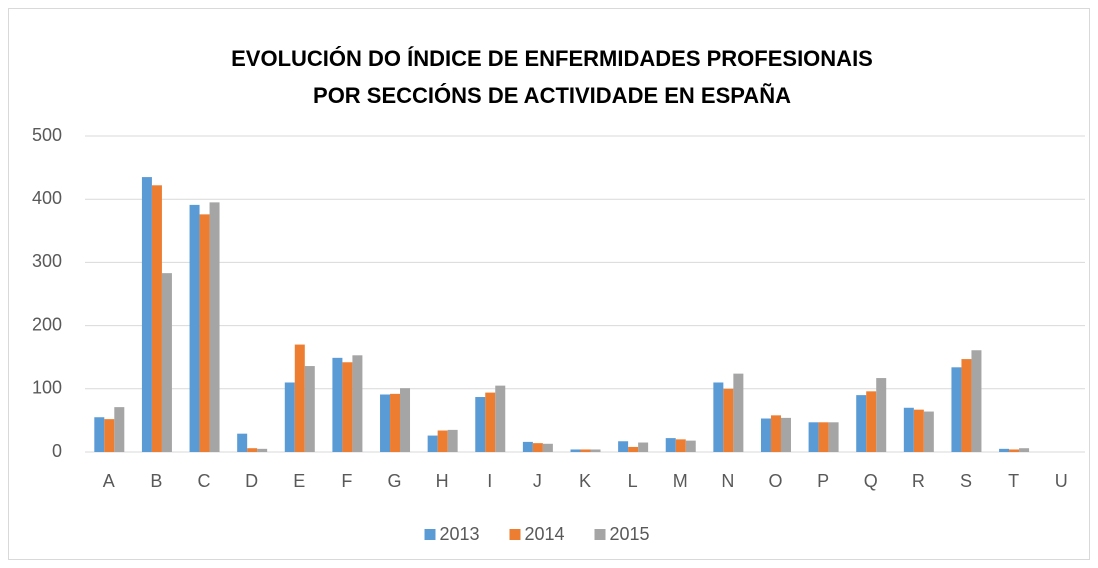  What do you see at coordinates (442, 481) in the screenshot?
I see `x-tick-label: H` at bounding box center [442, 481].